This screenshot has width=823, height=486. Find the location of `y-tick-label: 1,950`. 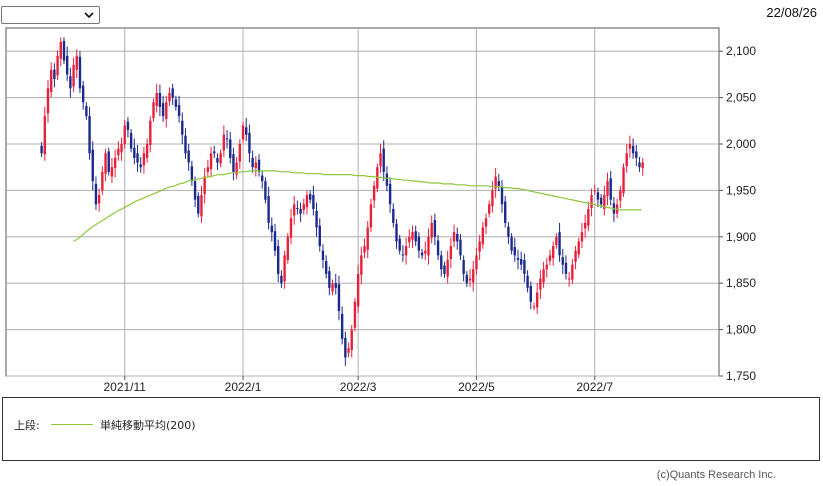

y-tick-label: 1,950 is located at coordinates (741, 190).